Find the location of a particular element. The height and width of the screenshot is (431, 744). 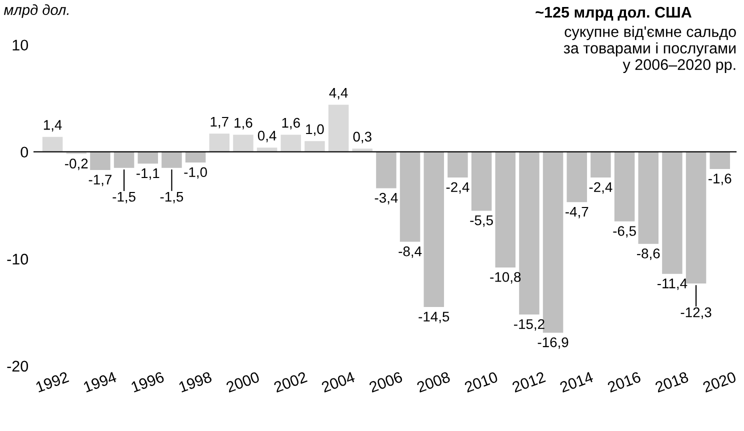

x-tick-label: 1996 is located at coordinates (147, 382).